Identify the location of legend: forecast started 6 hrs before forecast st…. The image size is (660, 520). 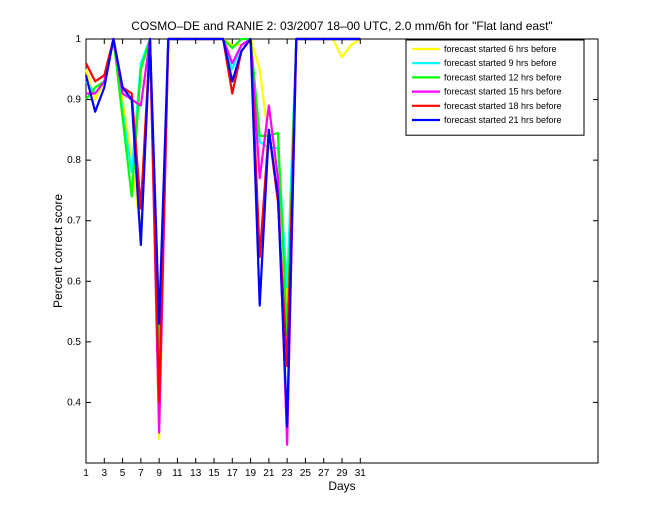
(495, 87).